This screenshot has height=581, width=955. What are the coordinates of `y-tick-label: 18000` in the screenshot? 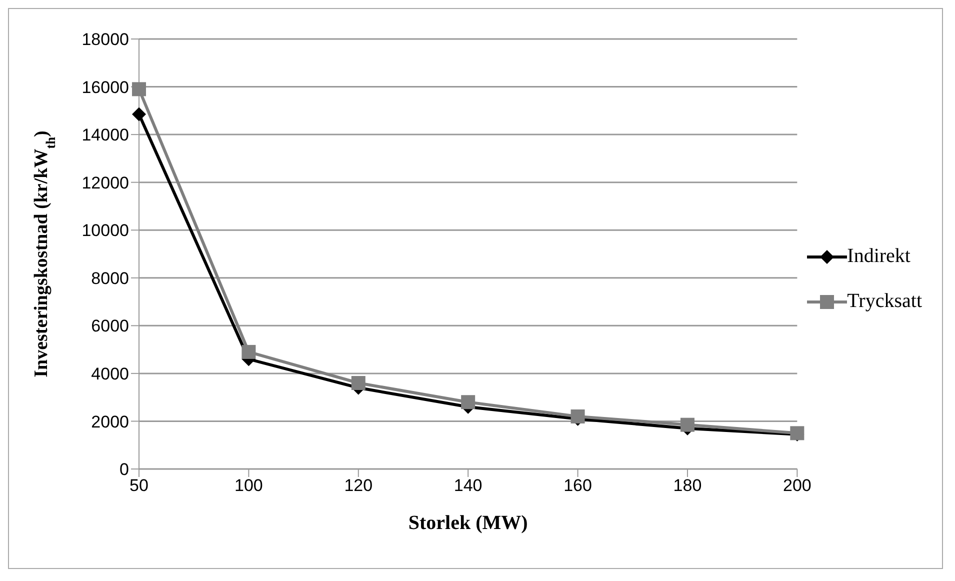 It's located at (105, 40).